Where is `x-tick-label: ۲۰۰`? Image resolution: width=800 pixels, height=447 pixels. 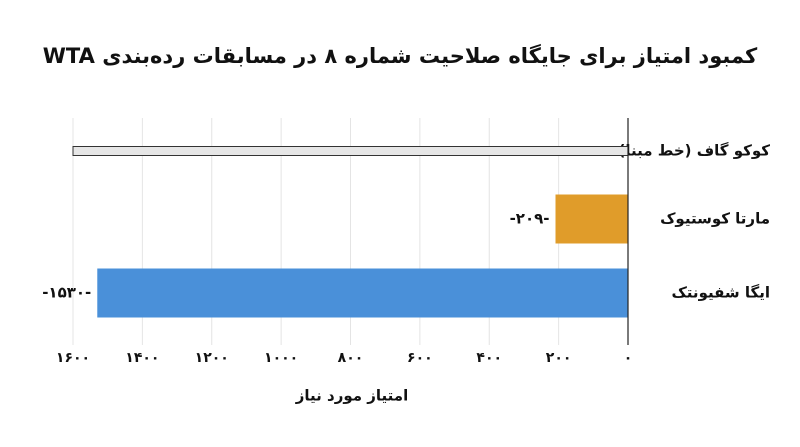
x-tick-label: ۲۰۰ is located at coordinates (559, 358).